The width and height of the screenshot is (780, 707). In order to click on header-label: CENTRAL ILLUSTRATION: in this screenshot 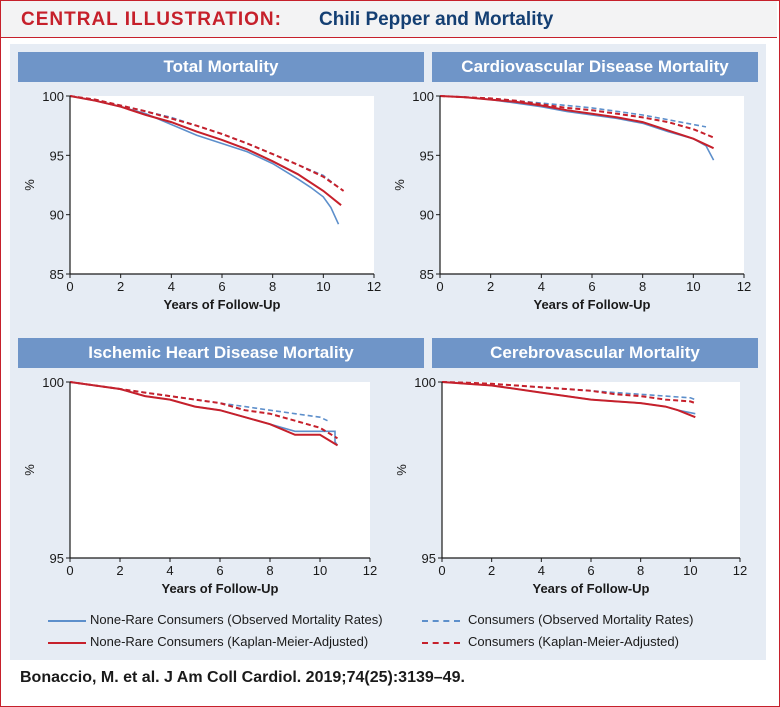, I will do `click(151, 19)`.